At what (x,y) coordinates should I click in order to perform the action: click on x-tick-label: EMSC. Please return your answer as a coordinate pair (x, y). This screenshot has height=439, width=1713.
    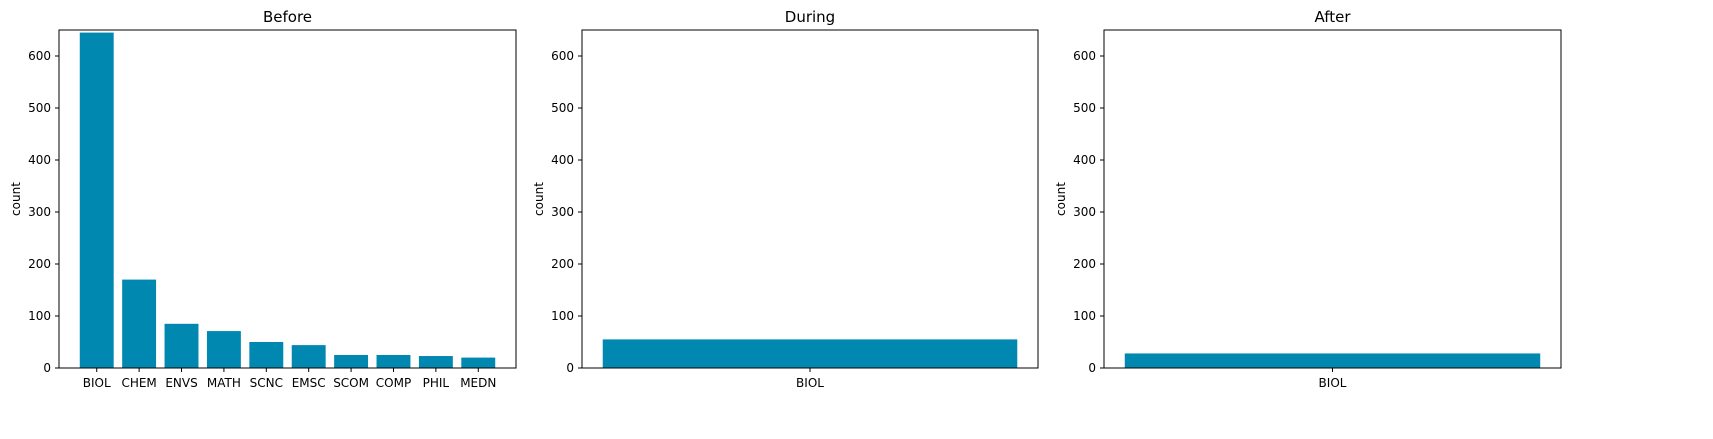
    Looking at the image, I should click on (309, 383).